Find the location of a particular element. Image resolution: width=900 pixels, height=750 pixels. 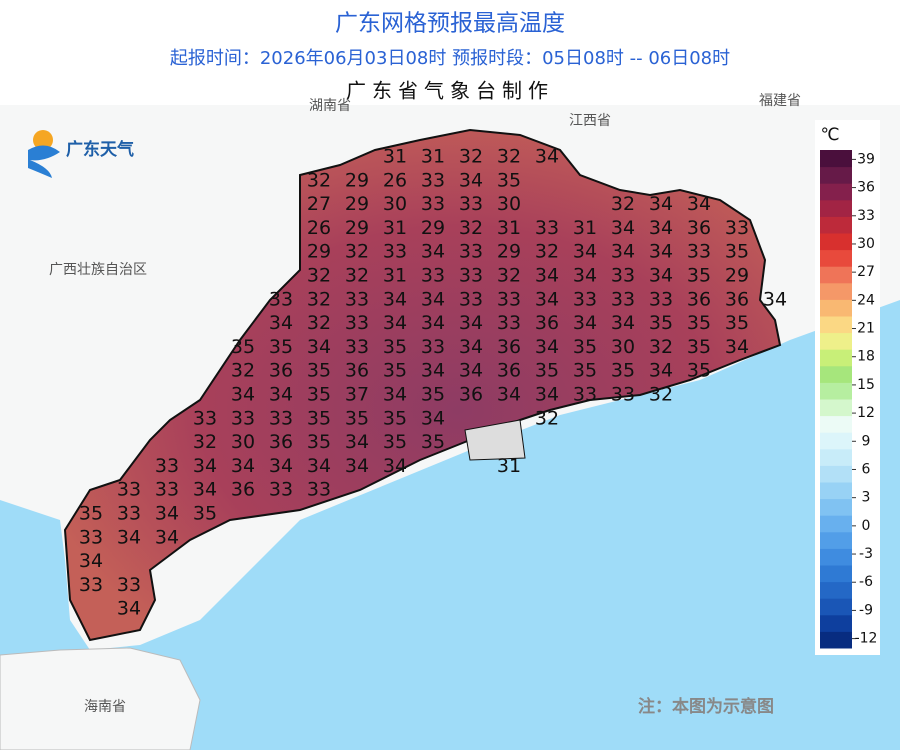

legend-tick-label: 36 is located at coordinates (866, 188).